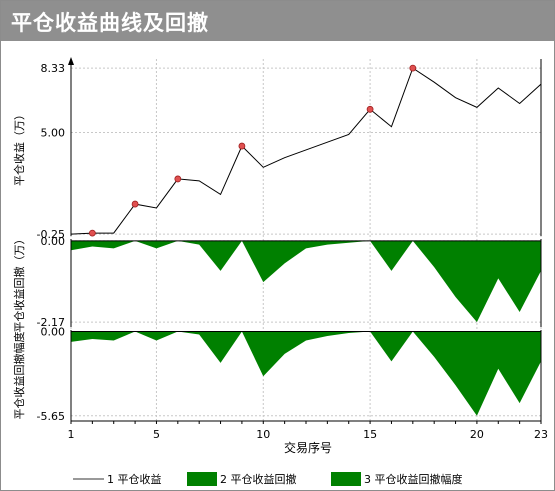 The width and height of the screenshot is (555, 491). I want to click on x-axis-label: 交易序号, so click(308, 447).